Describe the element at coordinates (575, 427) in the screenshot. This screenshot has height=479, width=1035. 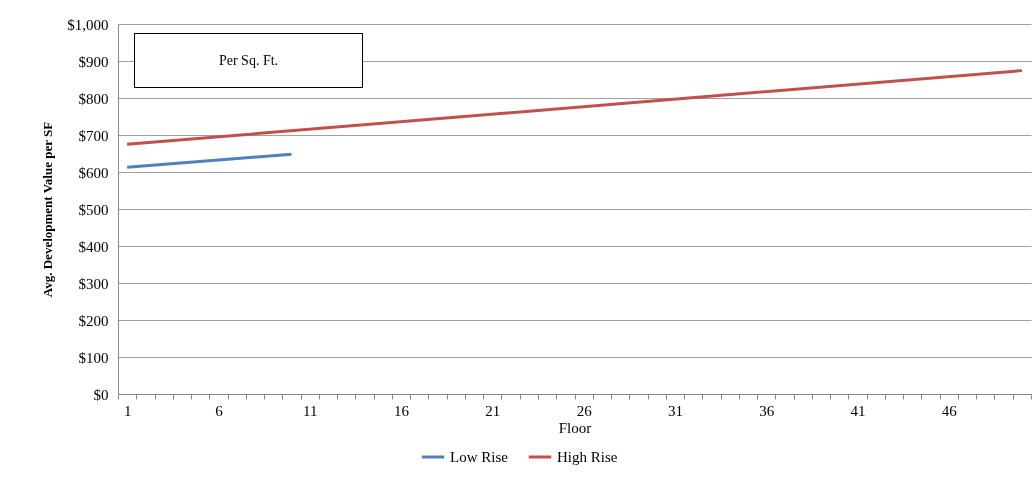
I see `x-axis-title: Floor` at that location.